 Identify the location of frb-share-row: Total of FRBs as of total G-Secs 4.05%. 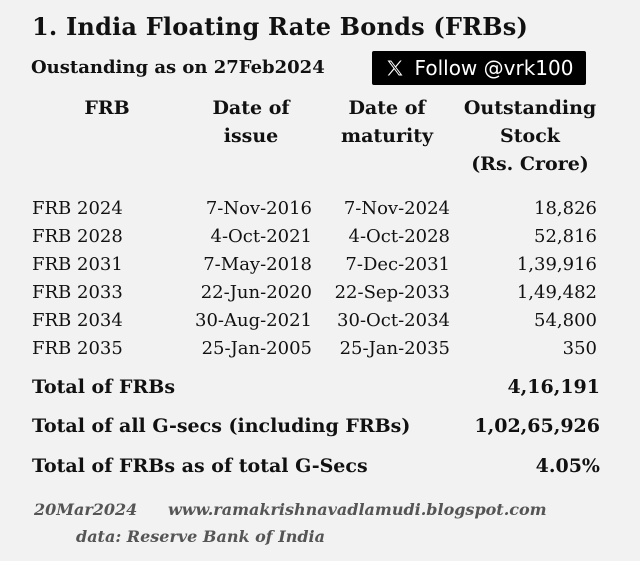
(320, 466).